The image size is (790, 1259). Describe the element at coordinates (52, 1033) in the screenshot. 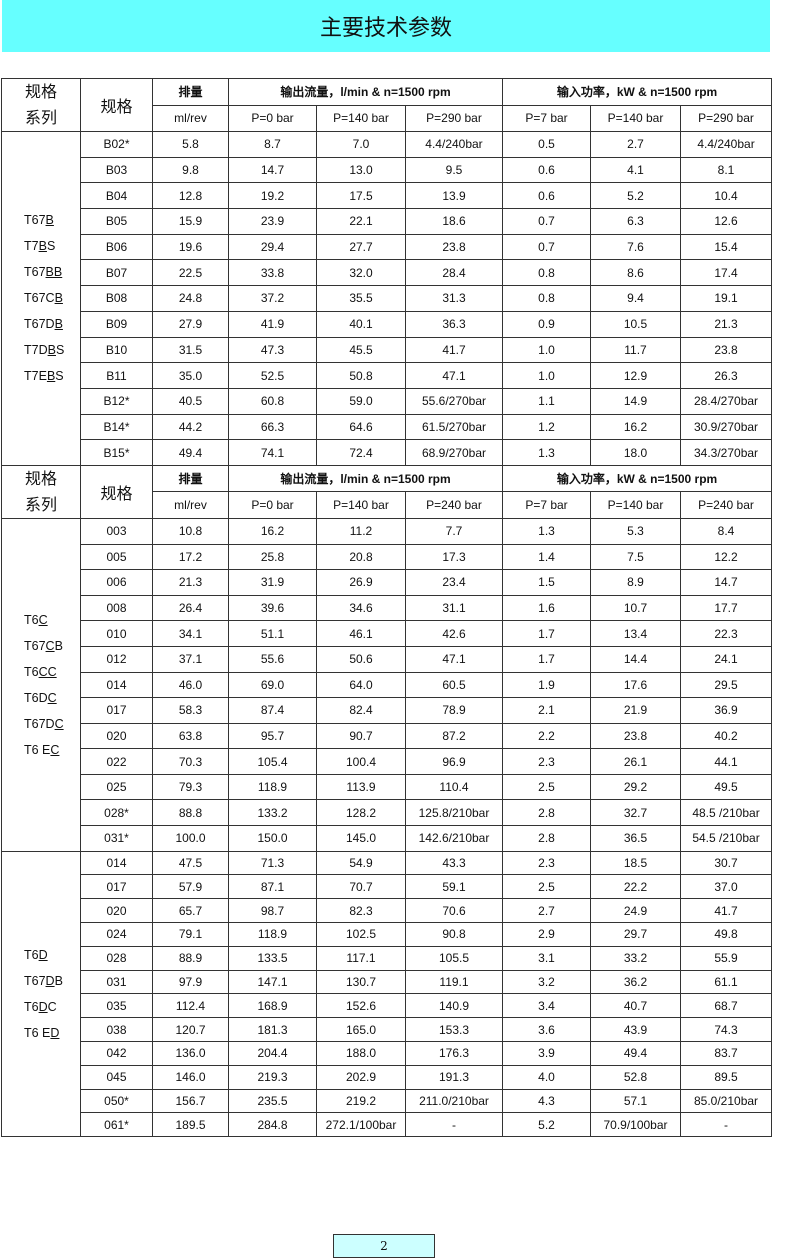

I see `series-name: T6 ED` at that location.